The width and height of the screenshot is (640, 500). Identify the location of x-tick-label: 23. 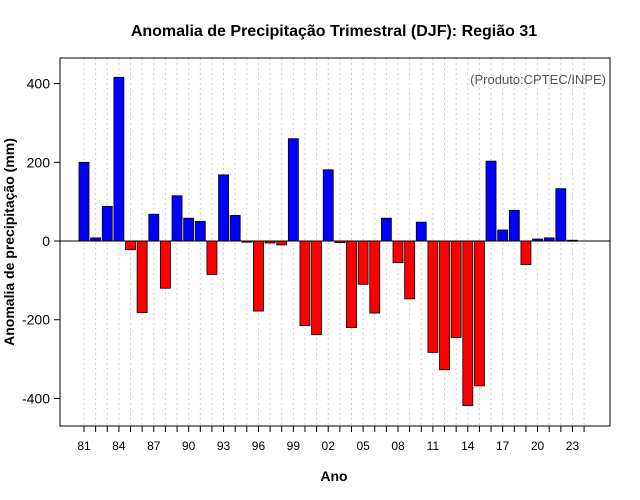
(573, 446).